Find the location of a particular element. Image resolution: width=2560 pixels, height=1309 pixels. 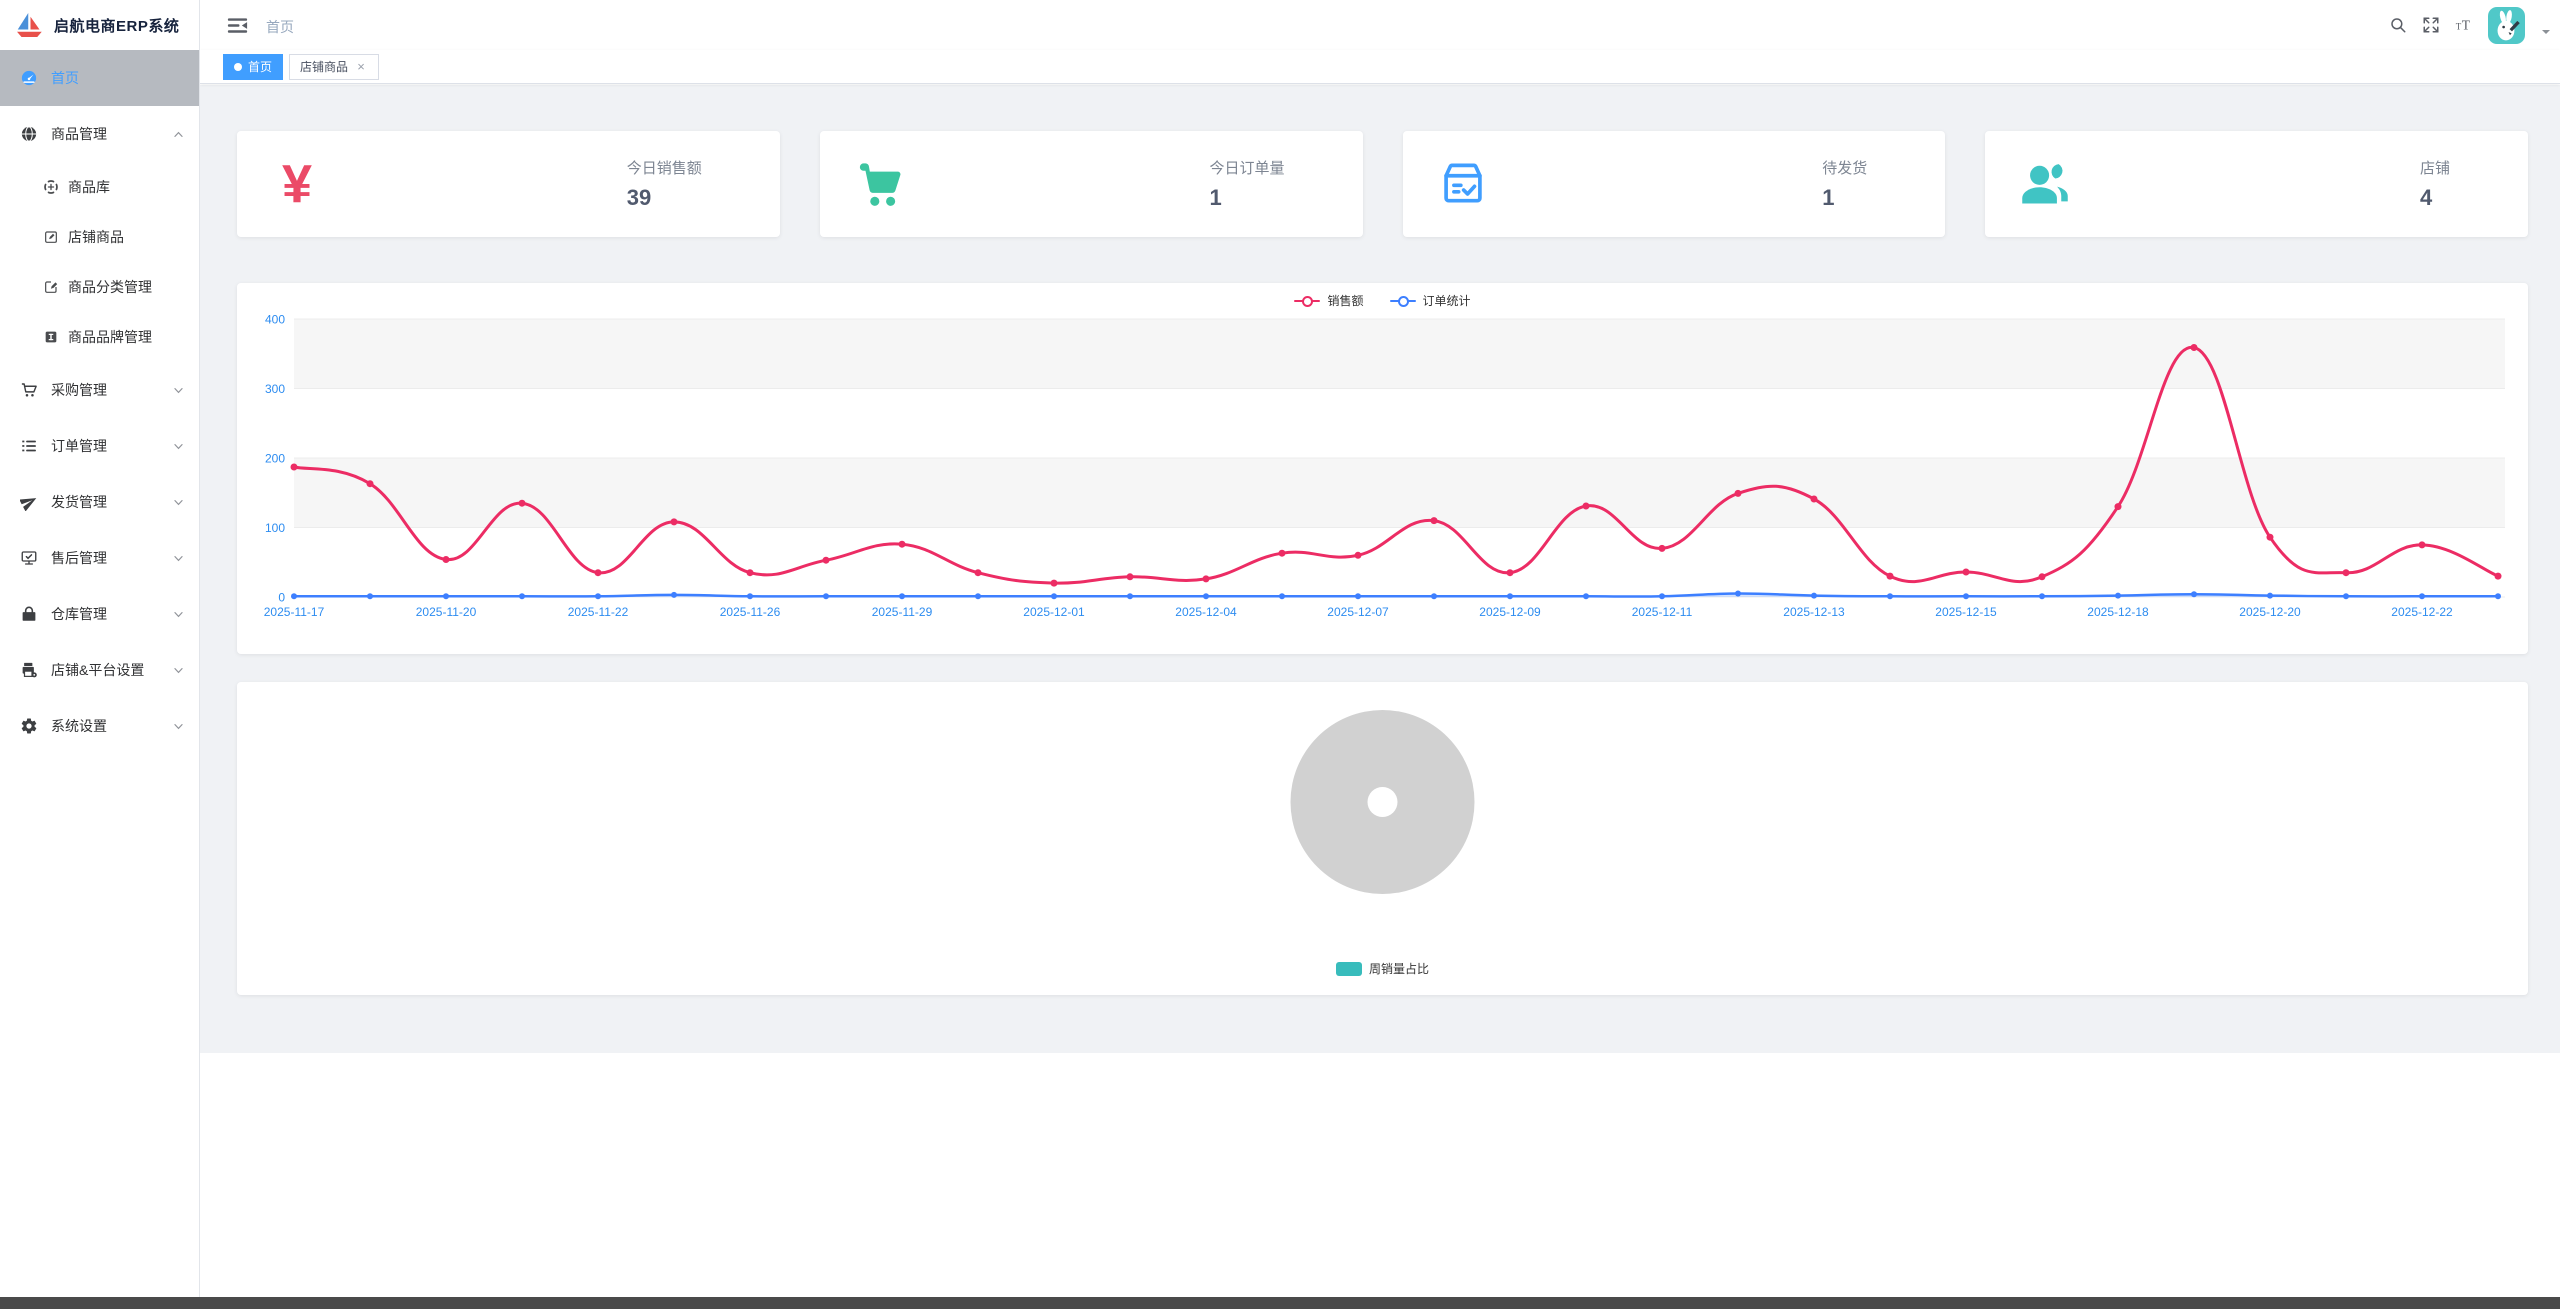

svg-text: 2025-12-09 is located at coordinates (1510, 612).